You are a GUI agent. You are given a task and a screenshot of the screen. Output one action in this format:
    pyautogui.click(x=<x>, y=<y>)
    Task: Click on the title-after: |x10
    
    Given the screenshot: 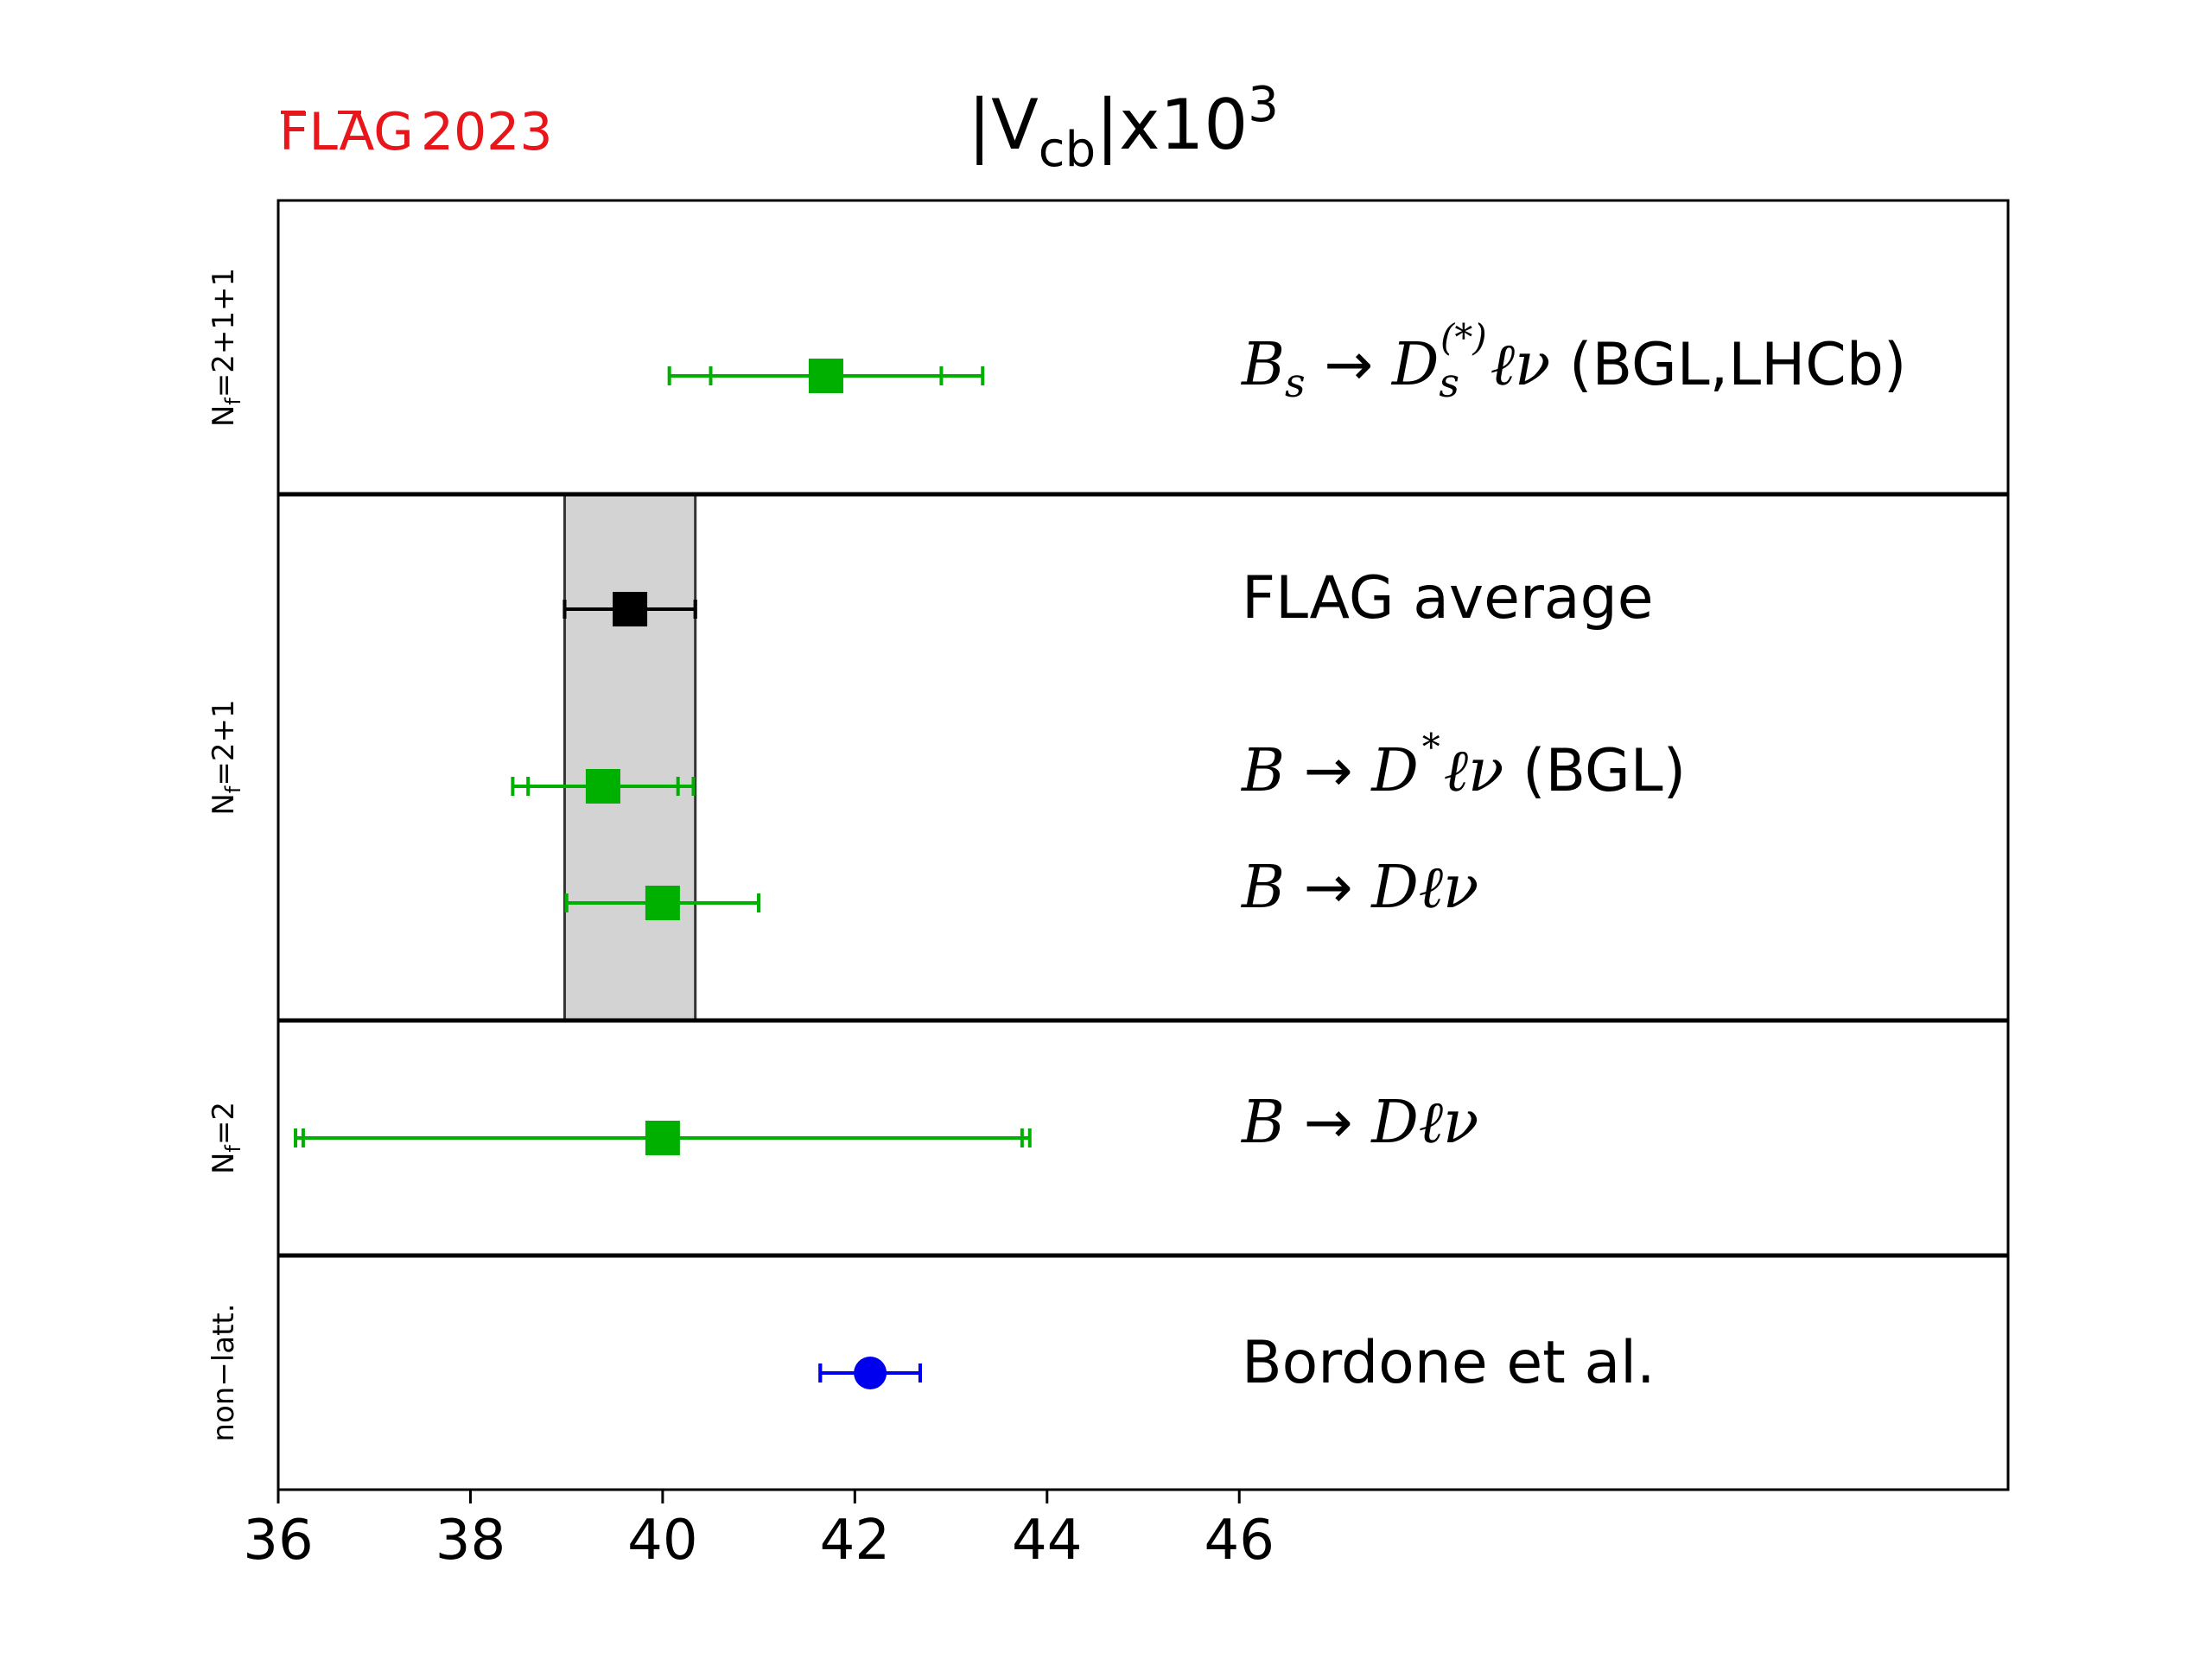 What is the action you would take?
    pyautogui.click(x=1172, y=125)
    